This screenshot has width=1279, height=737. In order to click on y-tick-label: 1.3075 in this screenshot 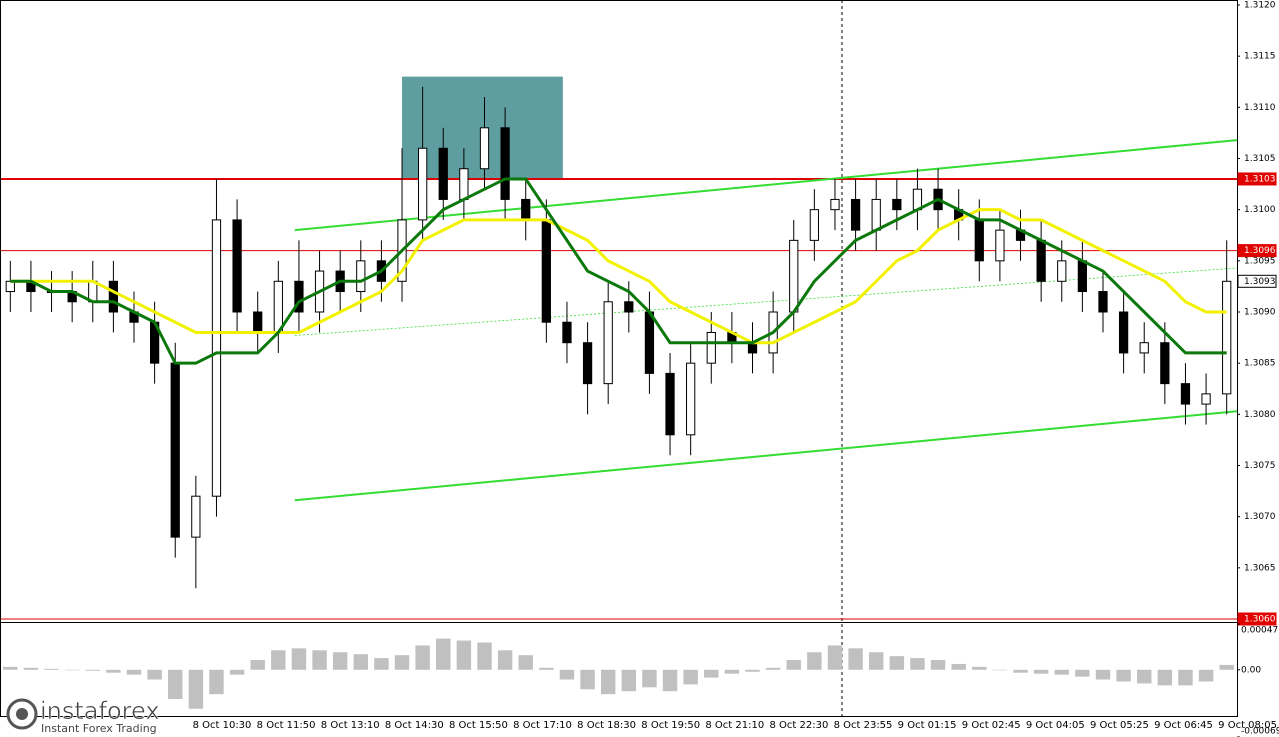, I will do `click(1260, 466)`.